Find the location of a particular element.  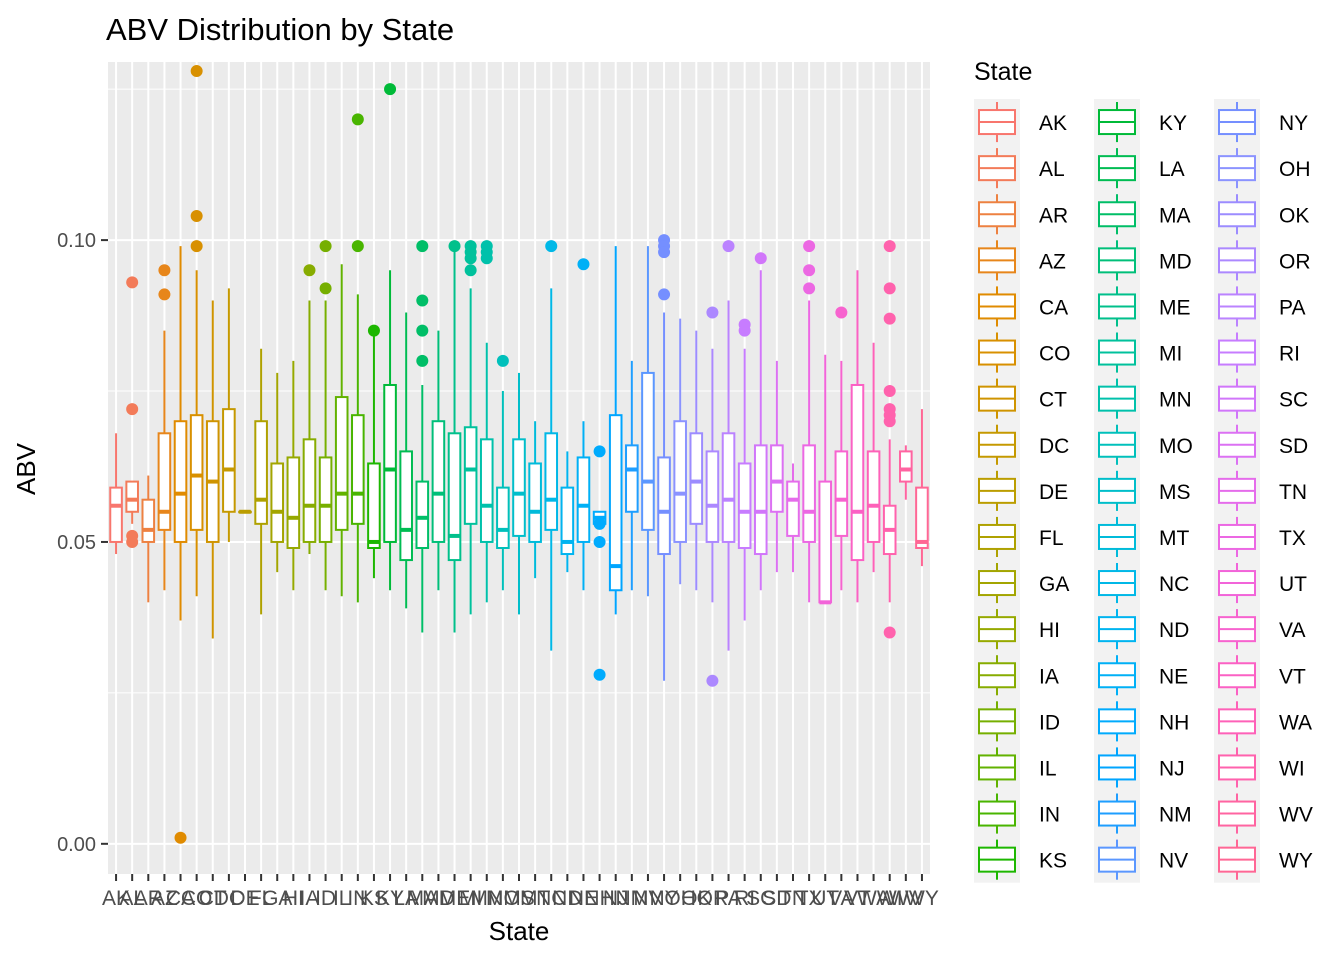

legend-item-ky: KY is located at coordinates (1142, 122).